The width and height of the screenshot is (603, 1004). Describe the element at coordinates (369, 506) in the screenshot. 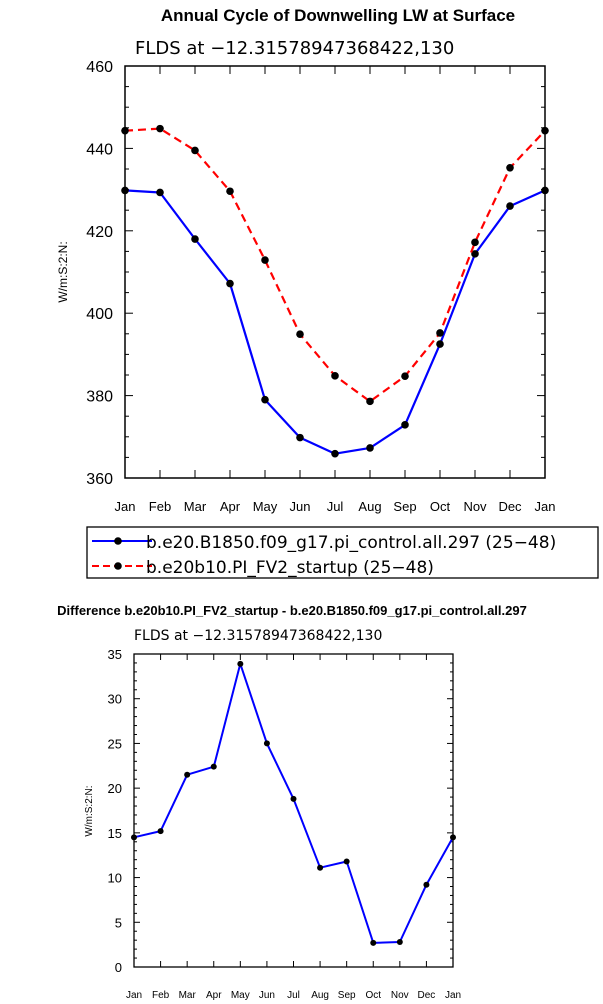

I see `chart1-xtick-label: Aug` at that location.